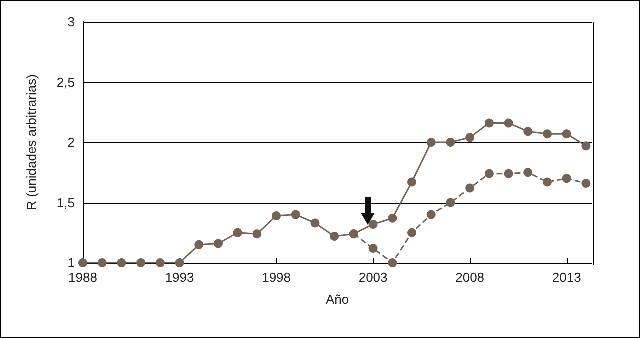  Describe the element at coordinates (276, 277) in the screenshot. I see `x-tick-label: 1998` at that location.